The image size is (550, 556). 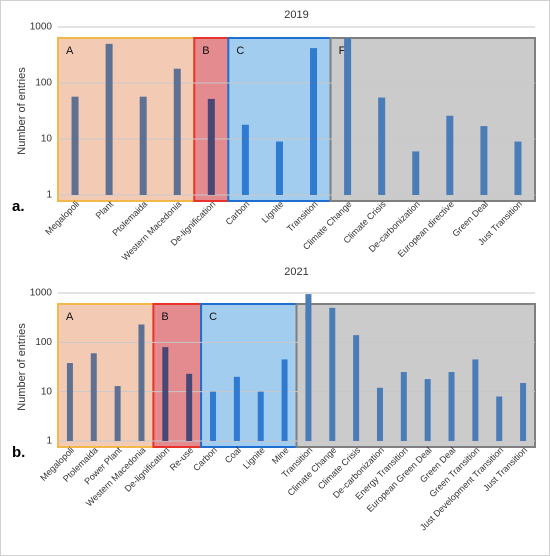 I want to click on panel-label: a., so click(x=18, y=206).